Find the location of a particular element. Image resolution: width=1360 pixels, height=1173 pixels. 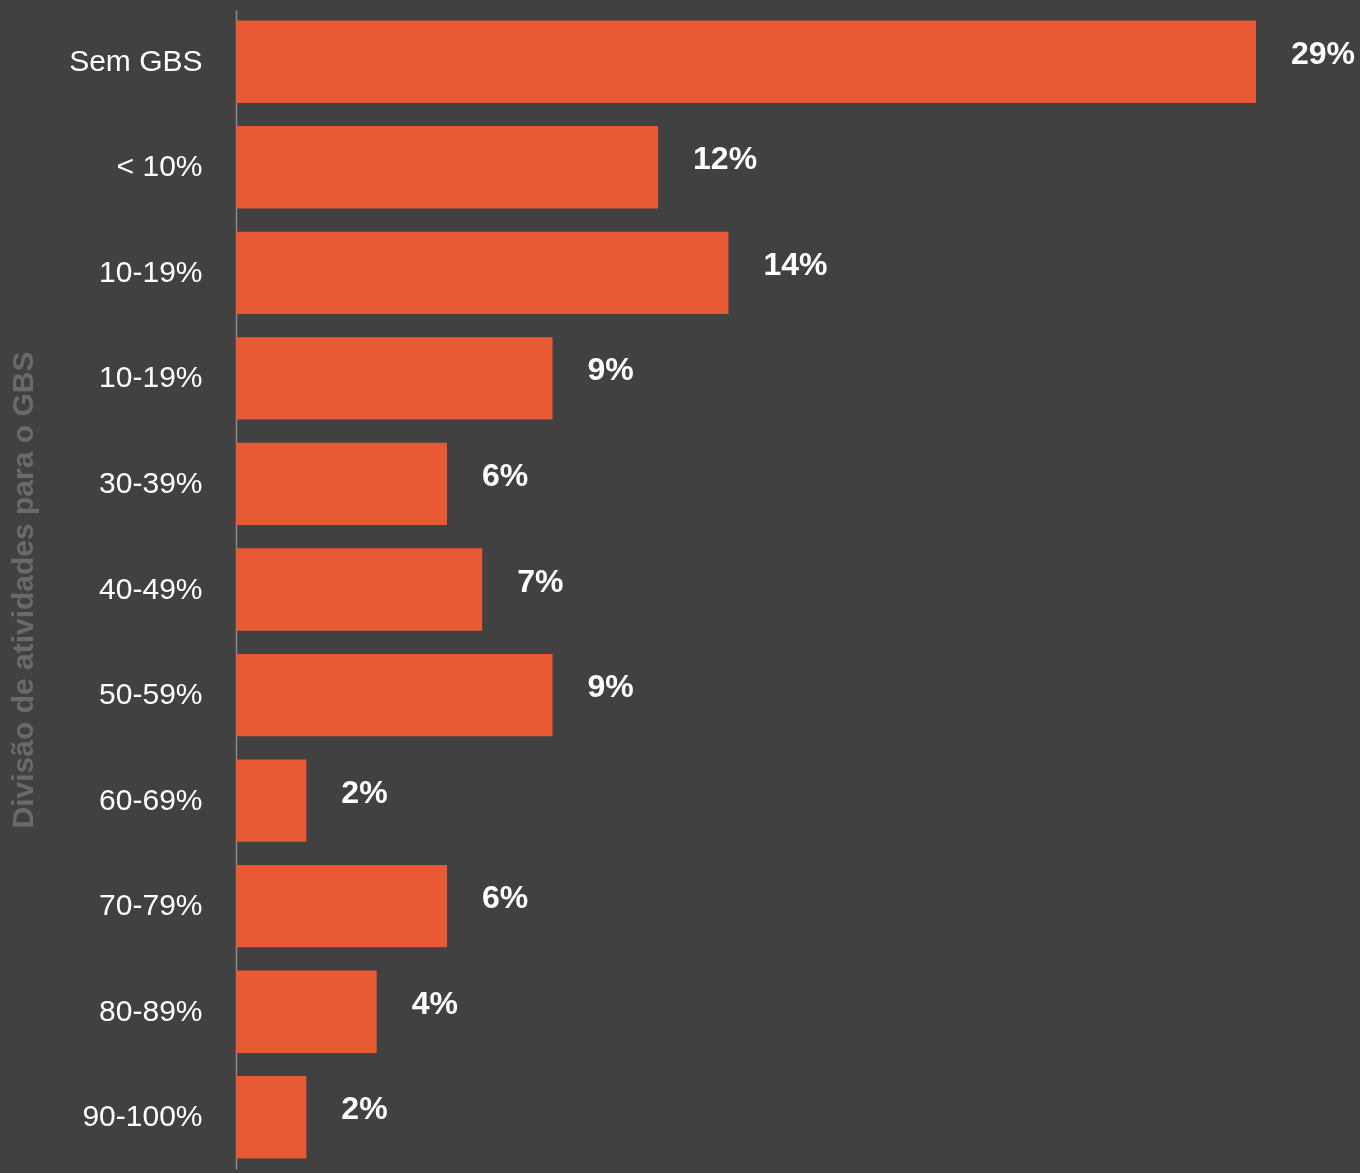

y-tick-label: 30-39% is located at coordinates (151, 482).